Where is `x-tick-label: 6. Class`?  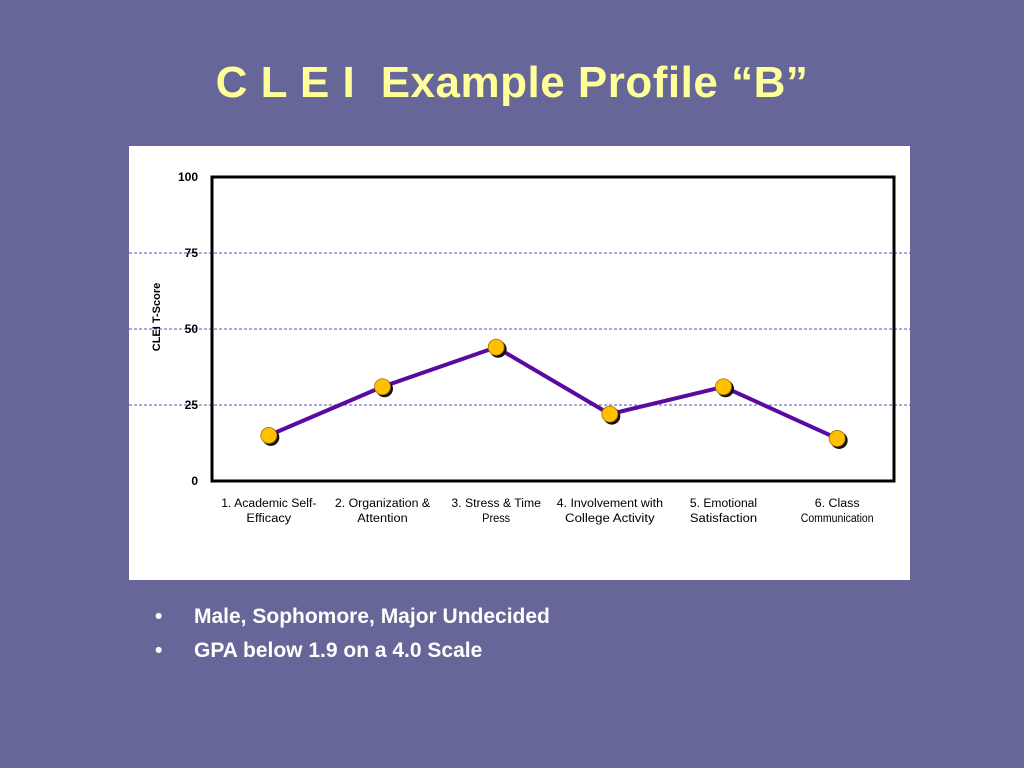 x-tick-label: 6. Class is located at coordinates (837, 504).